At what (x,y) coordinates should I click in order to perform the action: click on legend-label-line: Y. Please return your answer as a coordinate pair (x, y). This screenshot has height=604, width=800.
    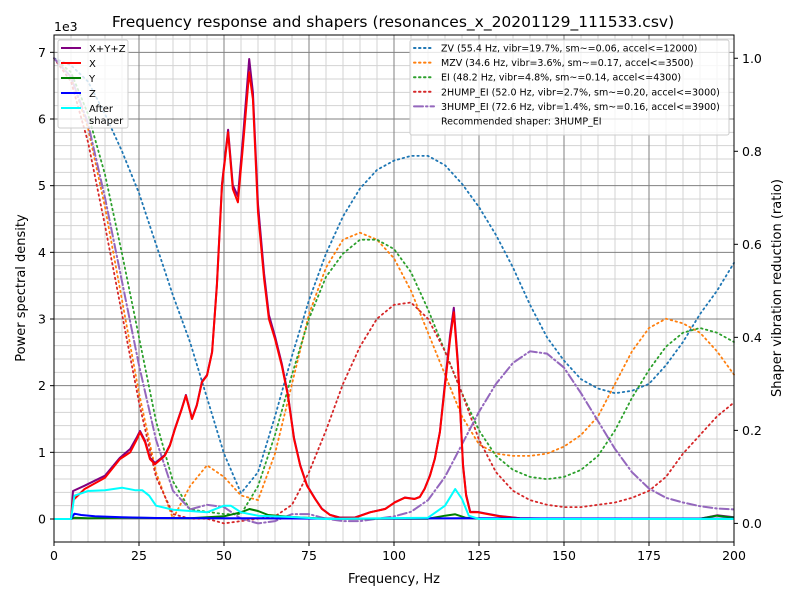
    Looking at the image, I should click on (92, 79).